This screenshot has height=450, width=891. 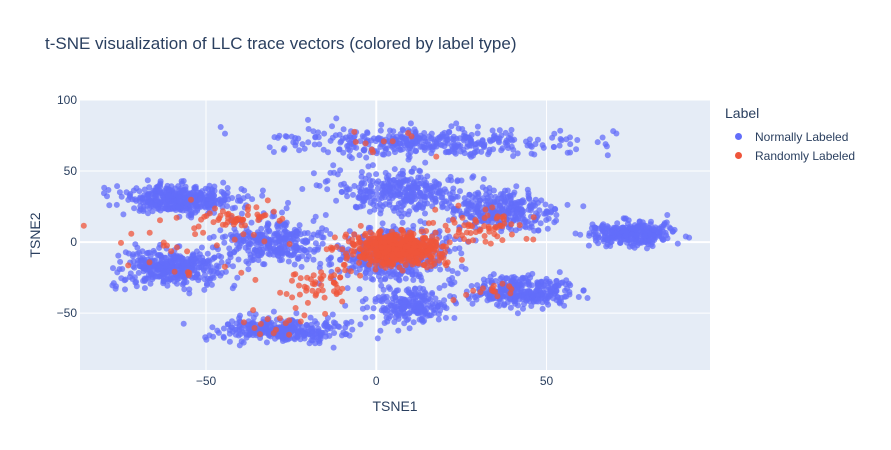 I want to click on legend-item-normally-labeled: Normally Labeled, so click(x=795, y=136).